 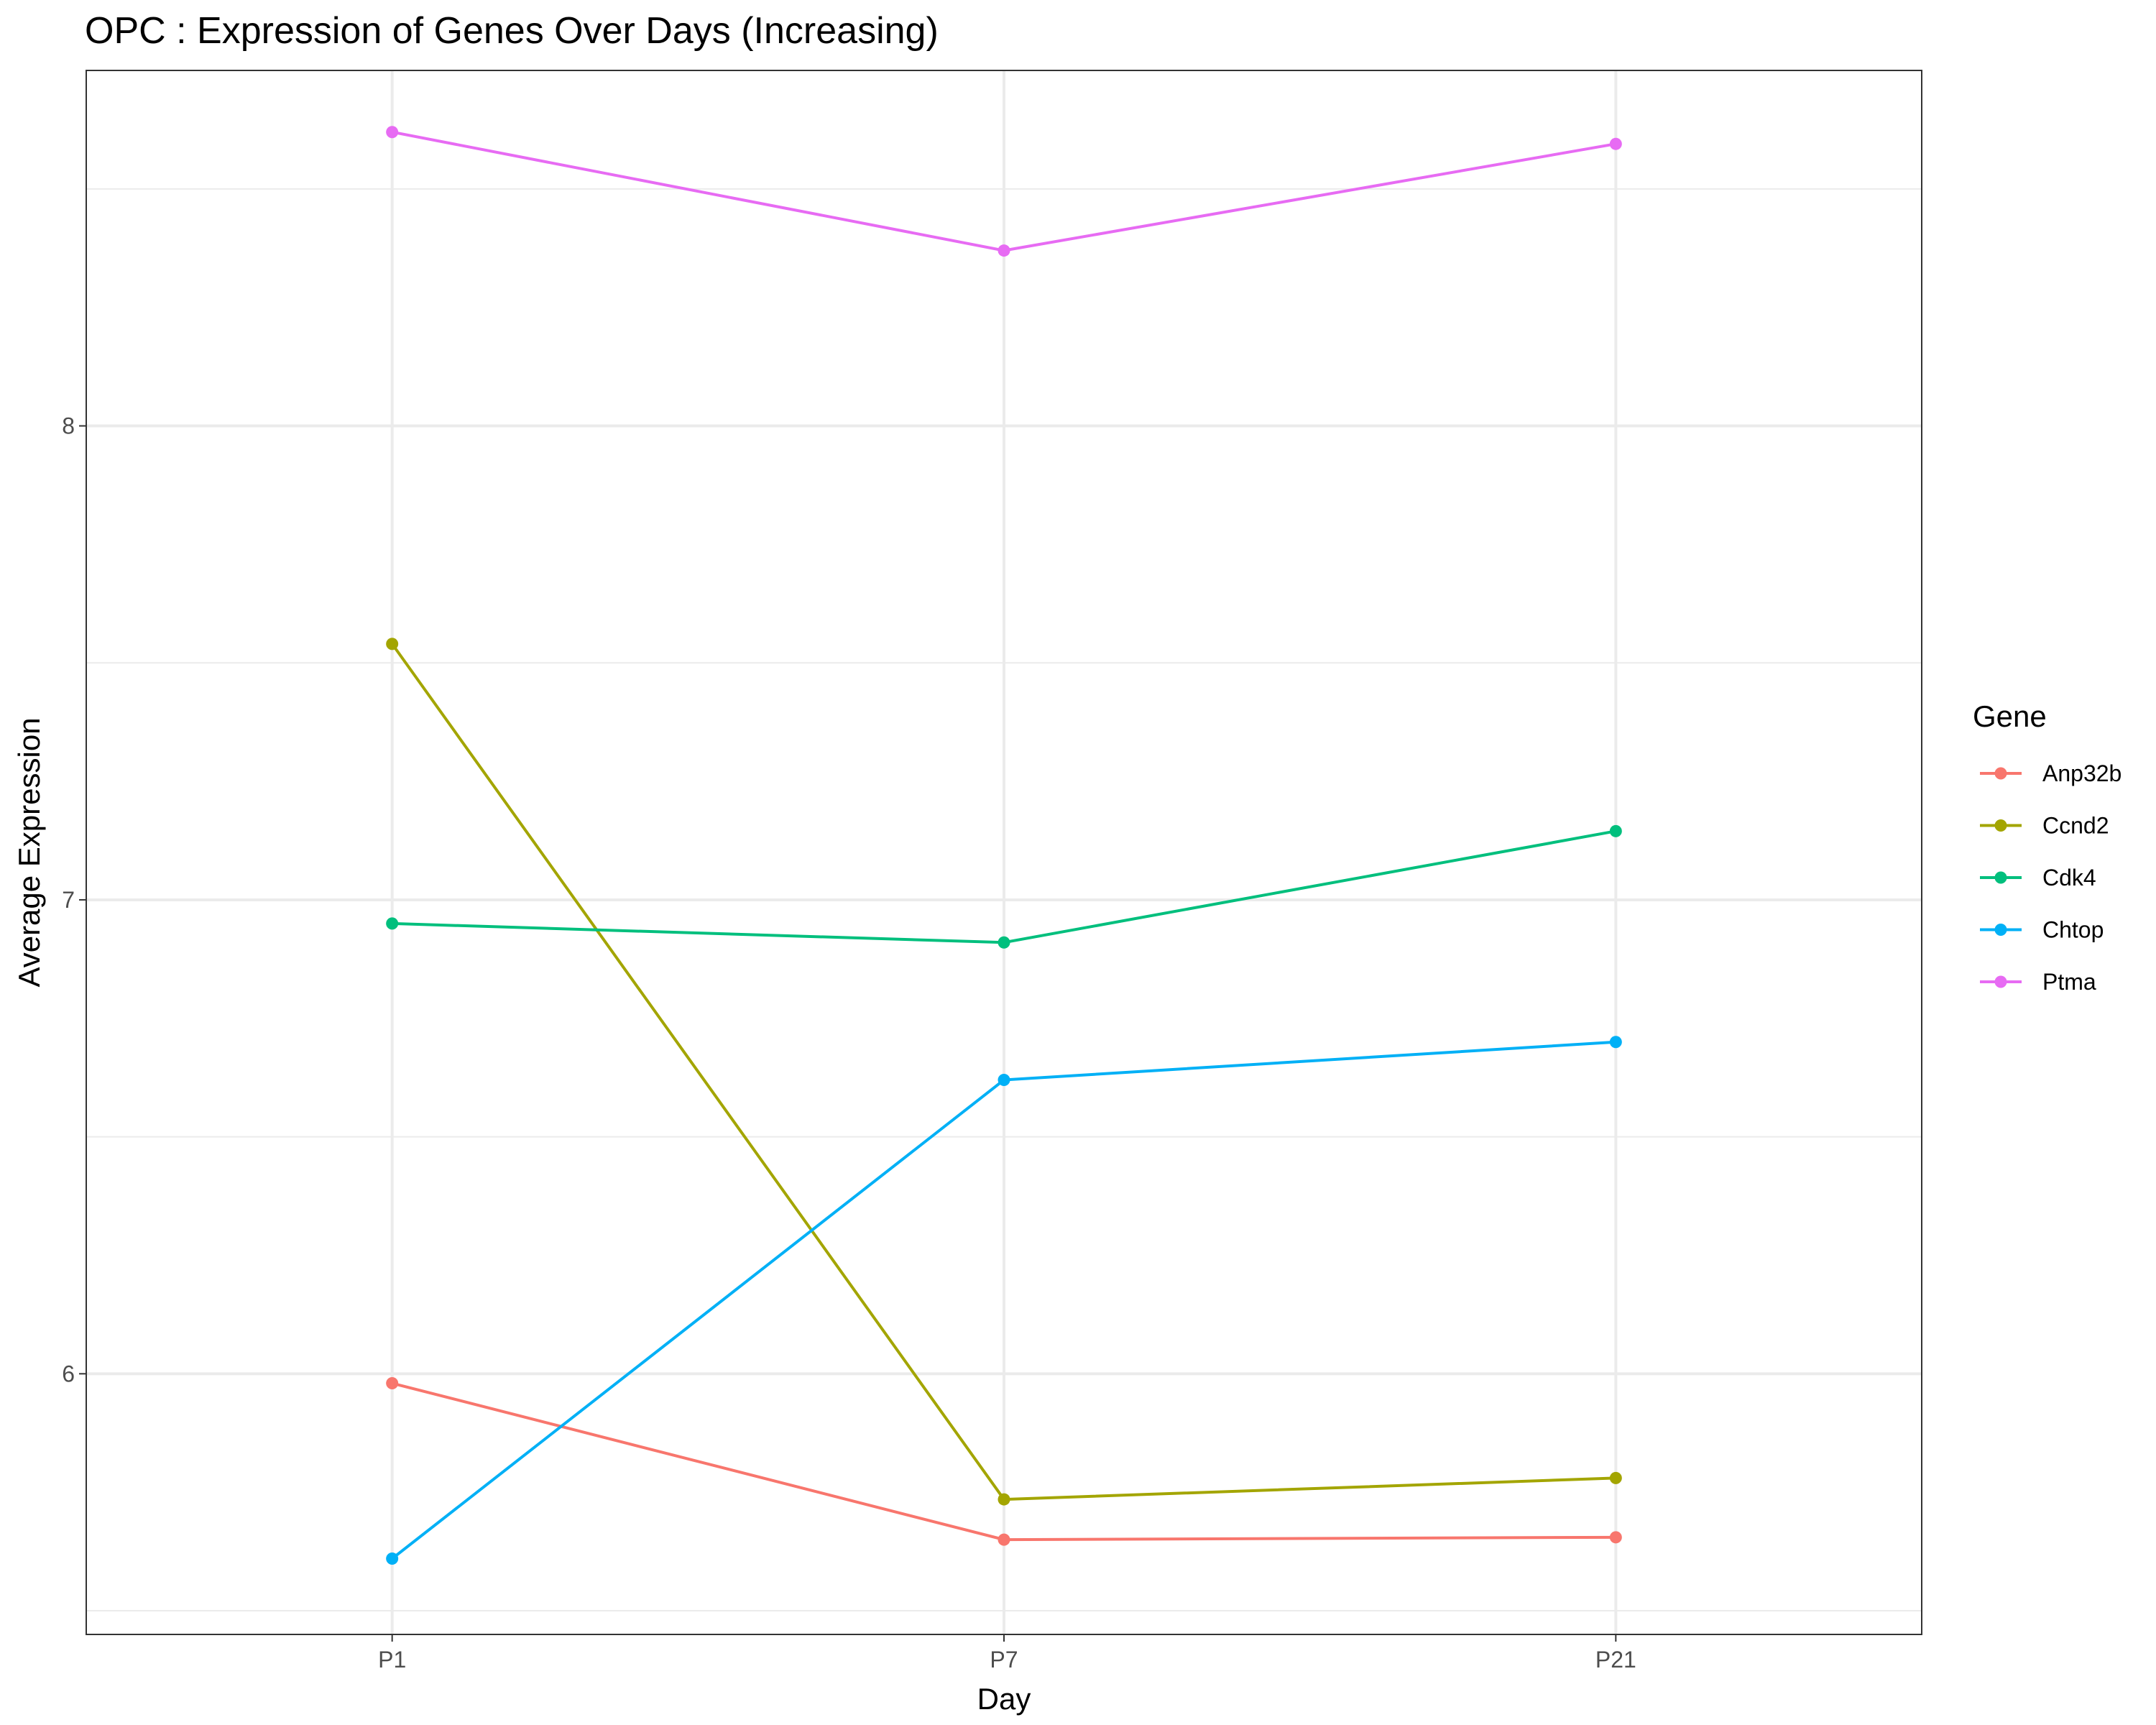 I want to click on legend-label: Ptma, so click(x=2069, y=982).